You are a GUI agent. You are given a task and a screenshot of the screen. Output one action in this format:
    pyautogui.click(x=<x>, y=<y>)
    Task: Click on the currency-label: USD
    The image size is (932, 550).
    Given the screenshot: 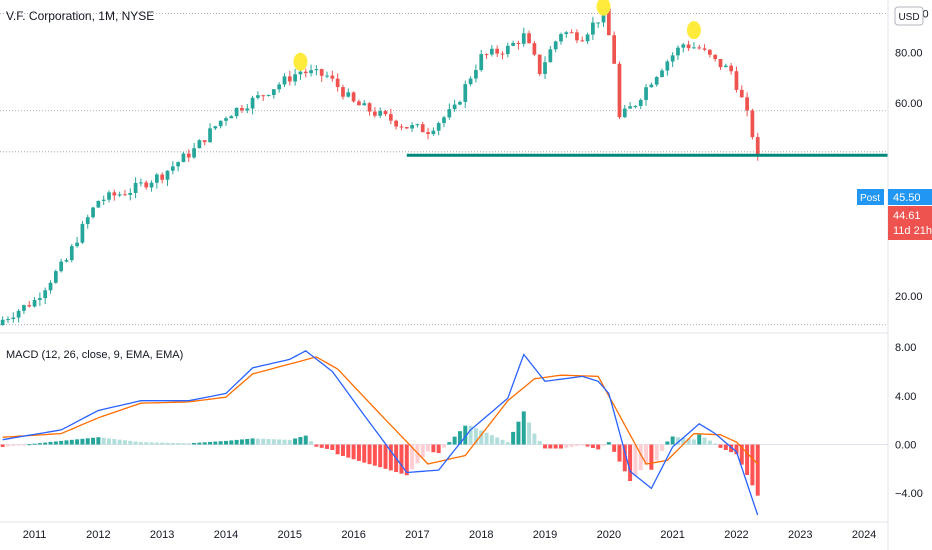 What is the action you would take?
    pyautogui.click(x=908, y=17)
    